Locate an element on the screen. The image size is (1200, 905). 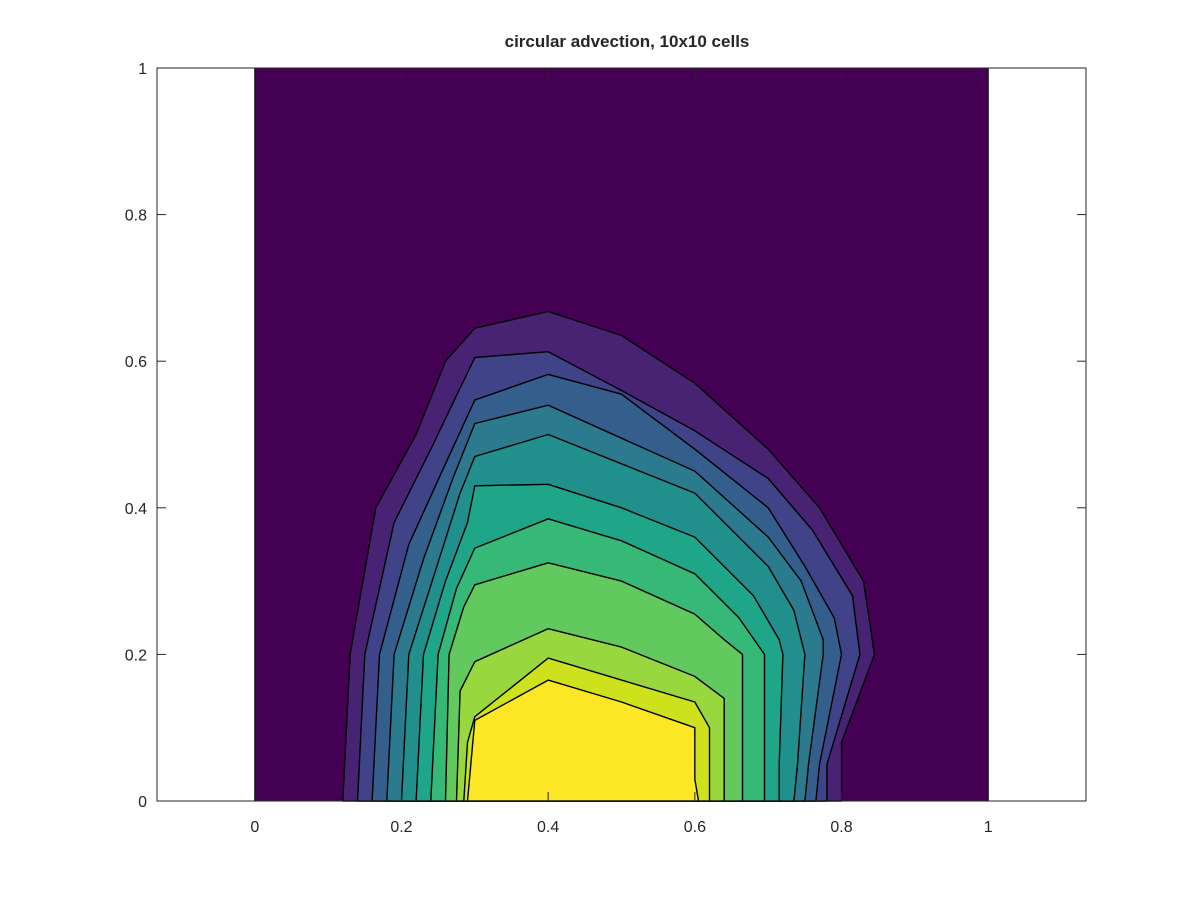
x-tick-label: 0.4 is located at coordinates (548, 827).